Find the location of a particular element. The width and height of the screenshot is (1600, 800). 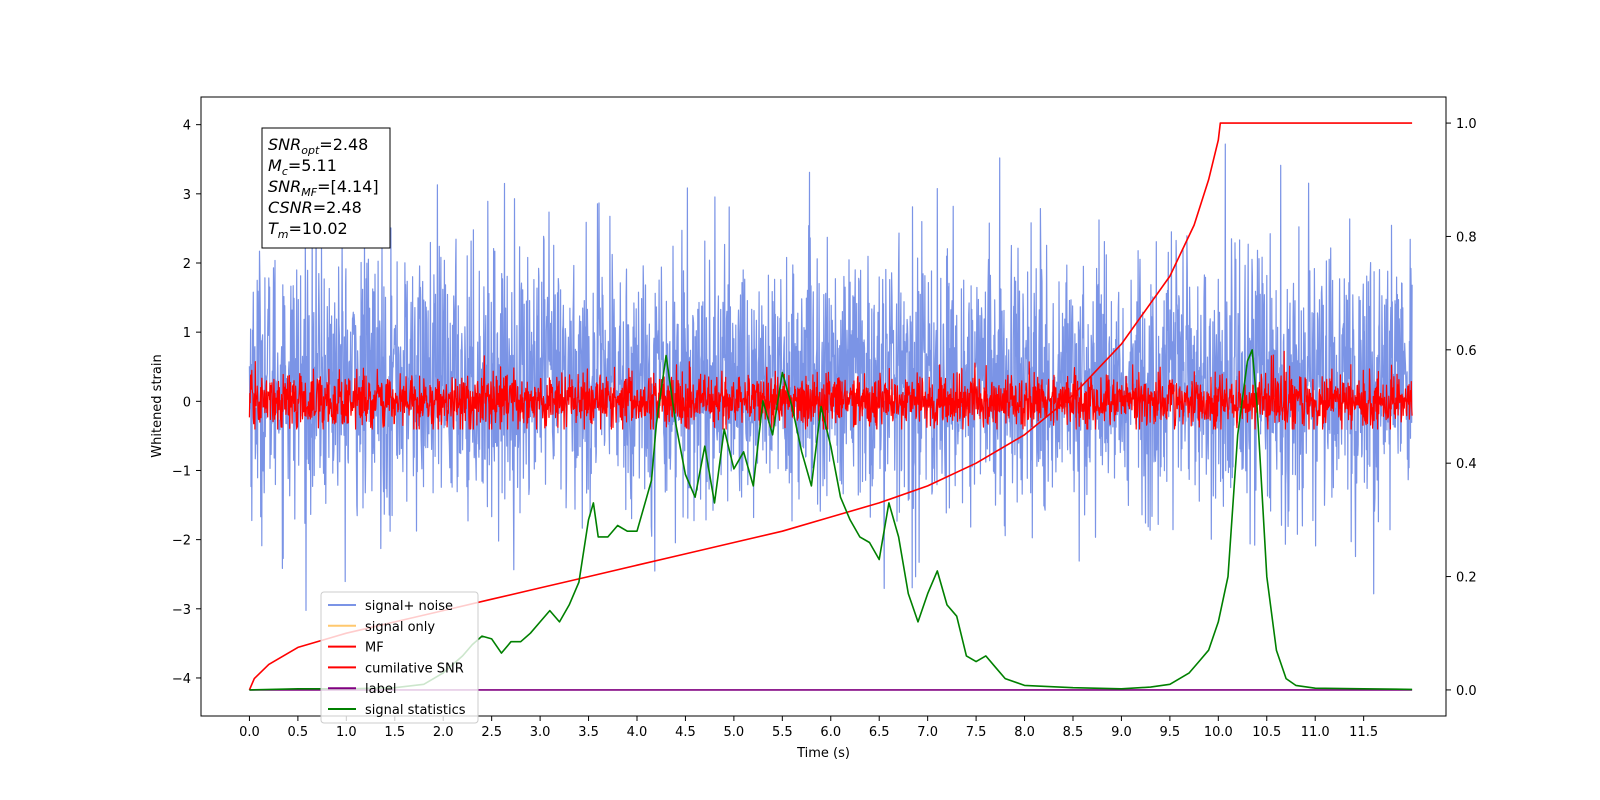

y2-tick-label: 0.6 is located at coordinates (1466, 351).